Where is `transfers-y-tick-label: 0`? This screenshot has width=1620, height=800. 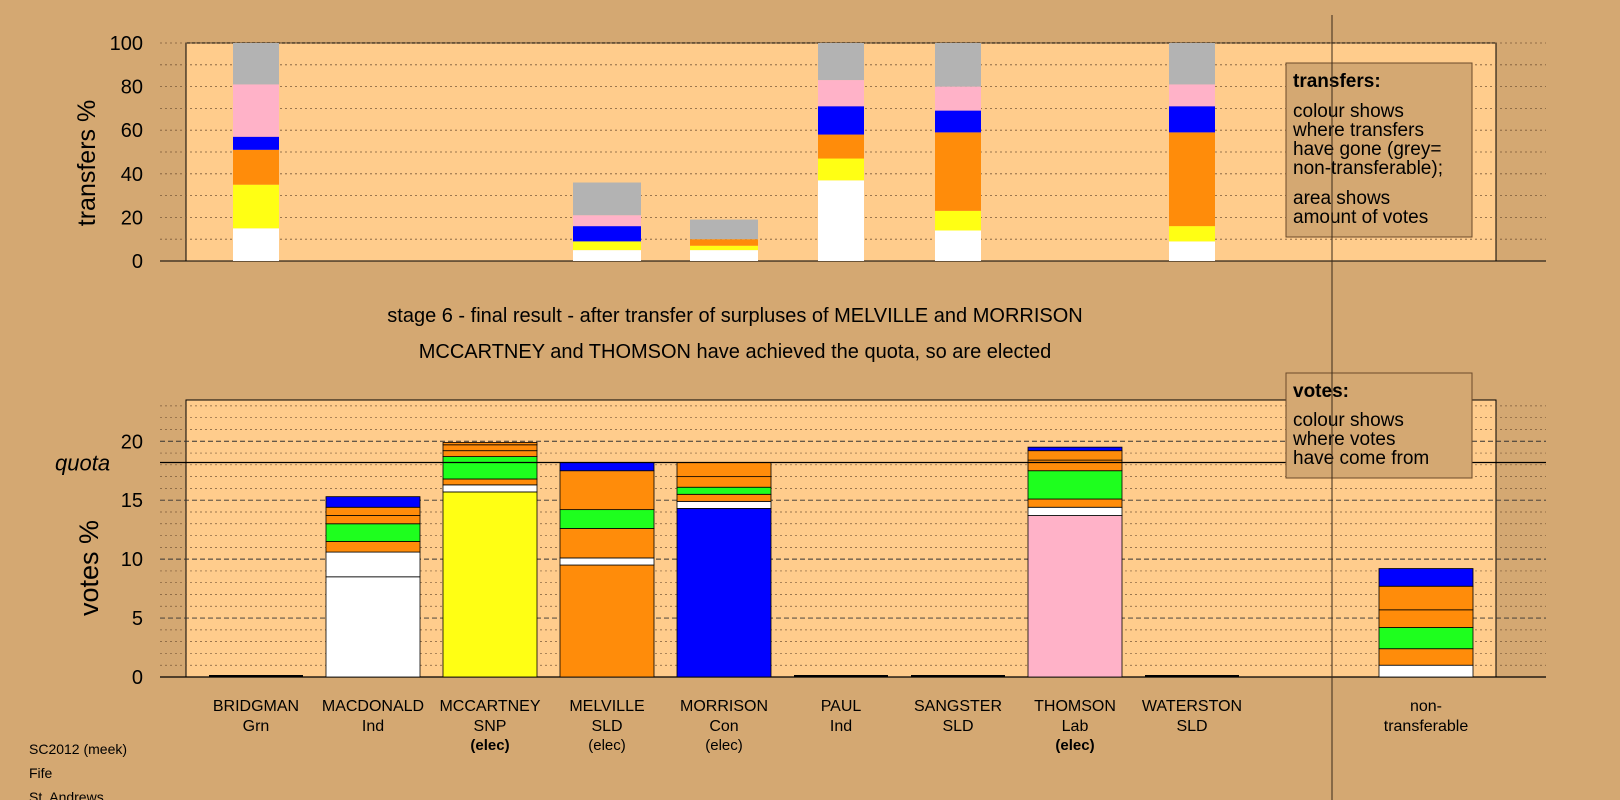
transfers-y-tick-label: 0 is located at coordinates (137, 262).